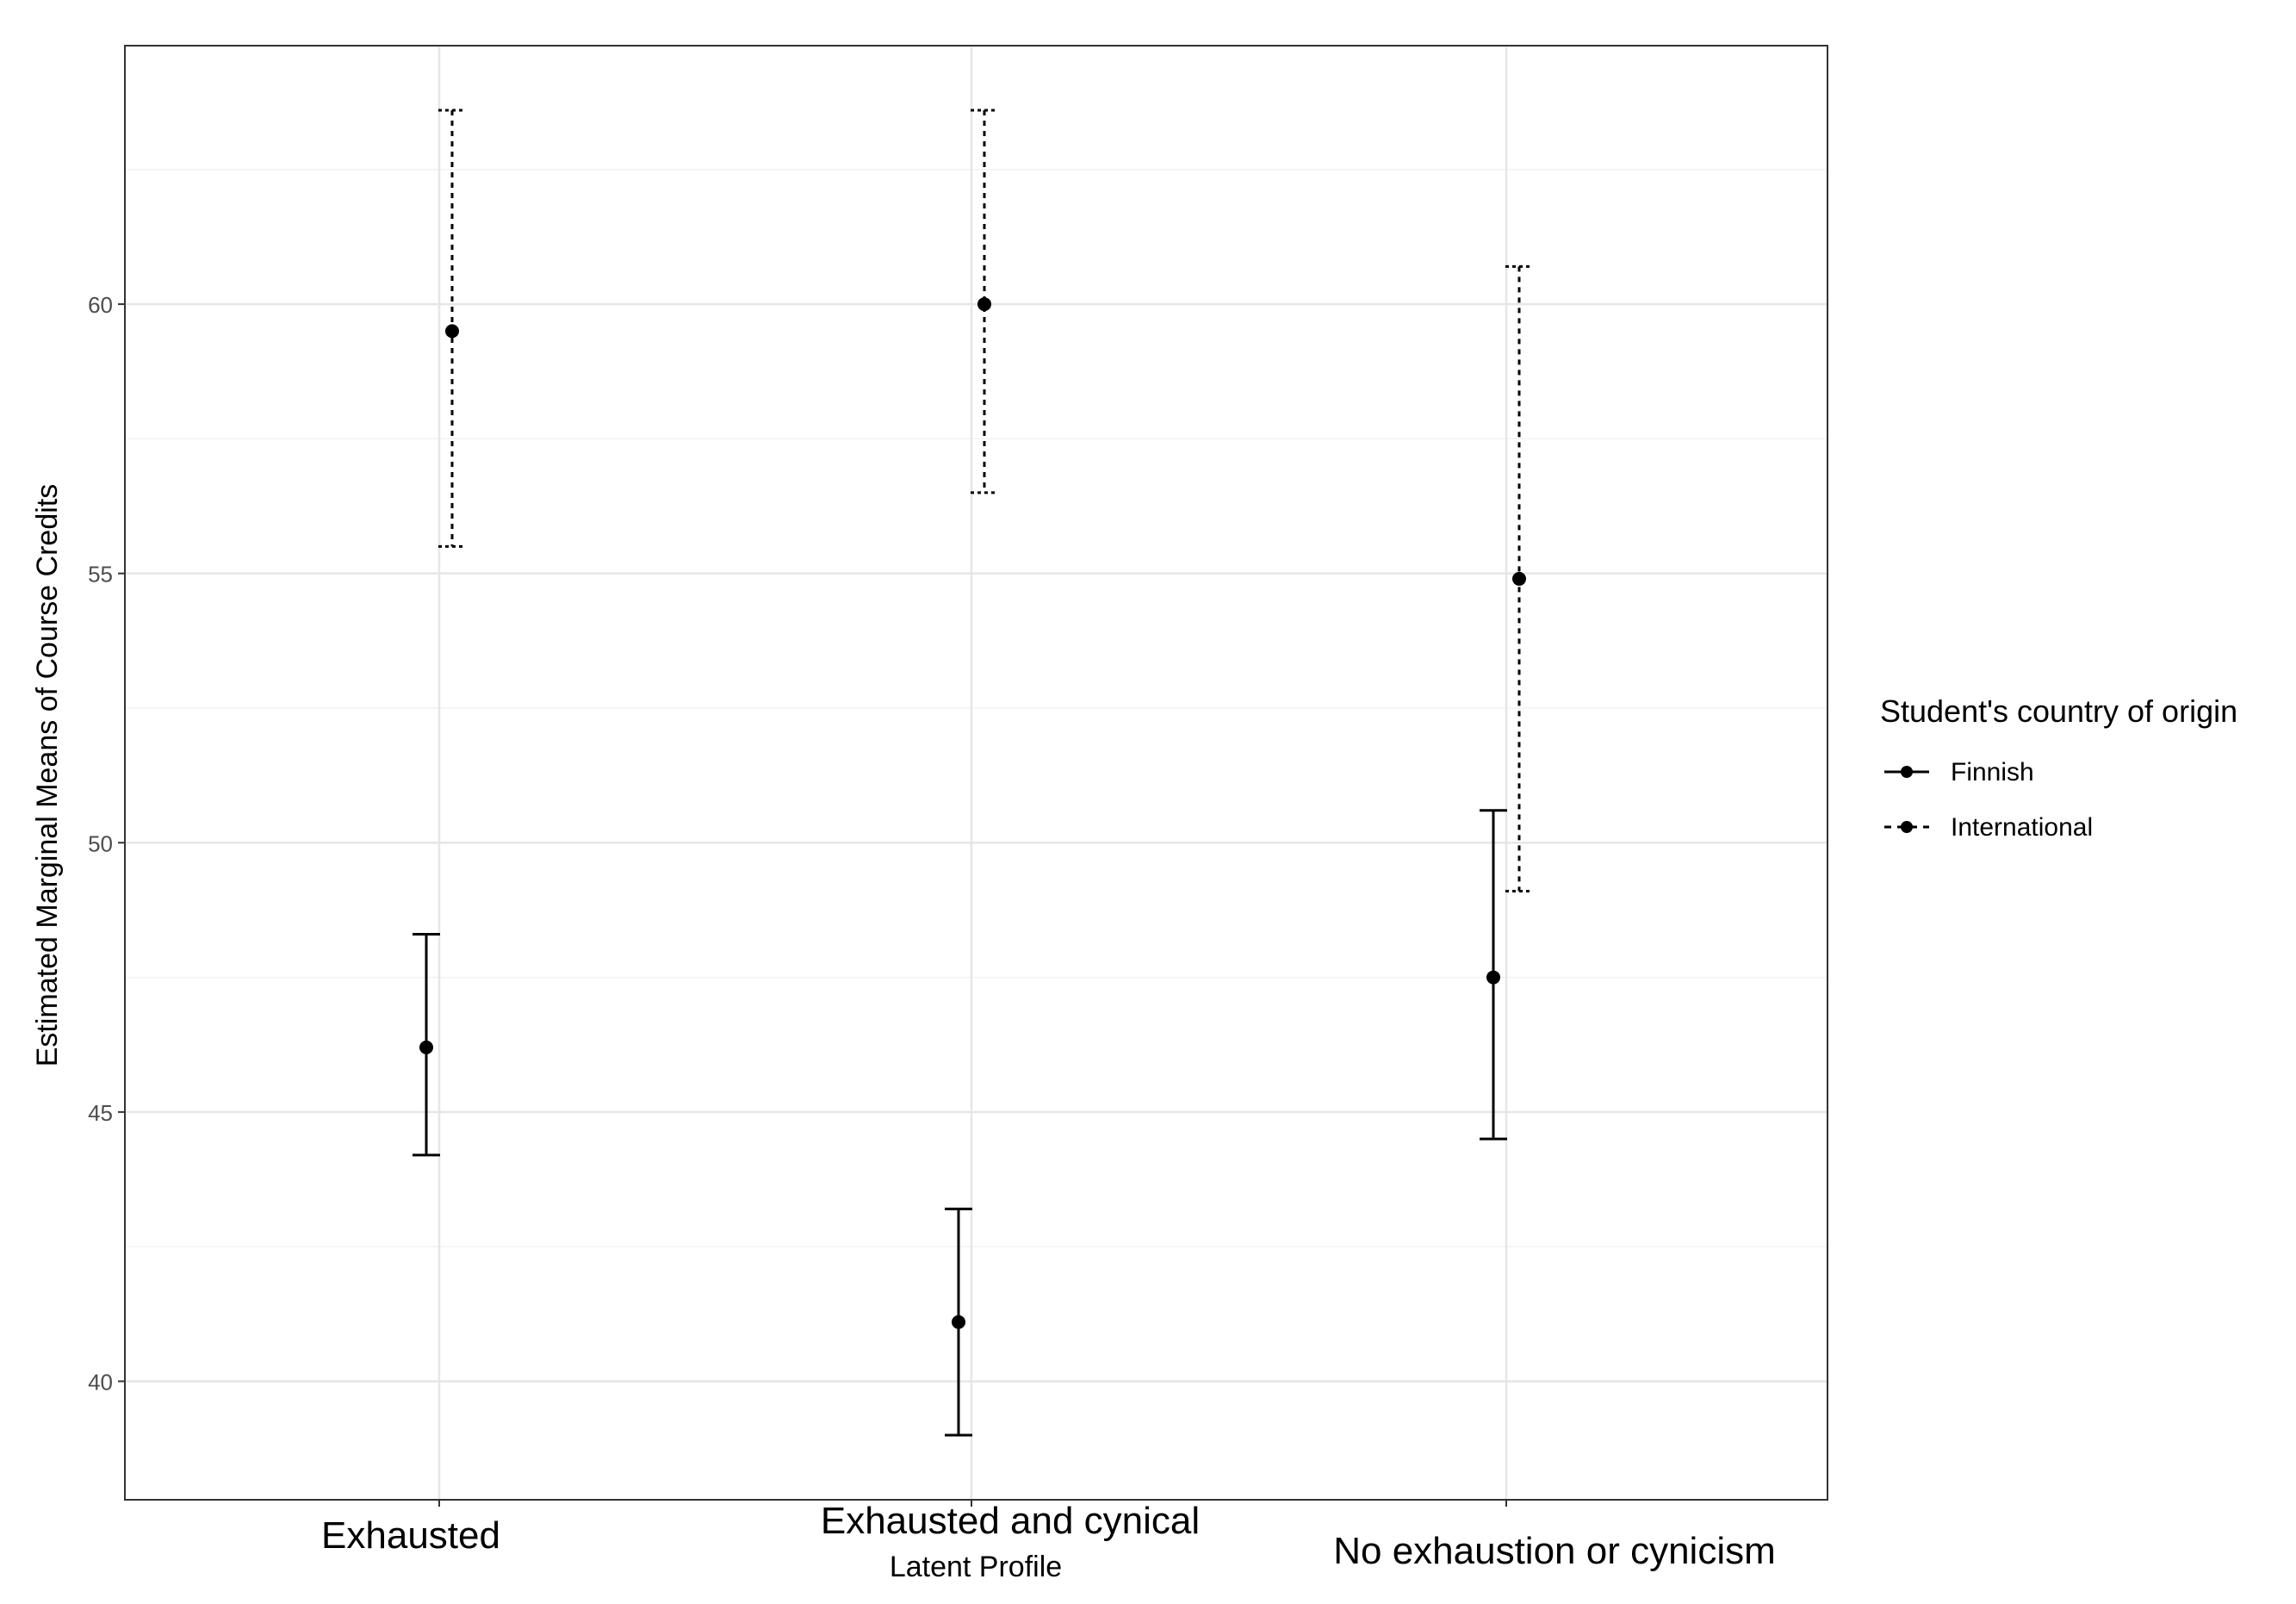 The image size is (2296, 1604). What do you see at coordinates (1988, 800) in the screenshot?
I see `legend-items: Finnish International` at bounding box center [1988, 800].